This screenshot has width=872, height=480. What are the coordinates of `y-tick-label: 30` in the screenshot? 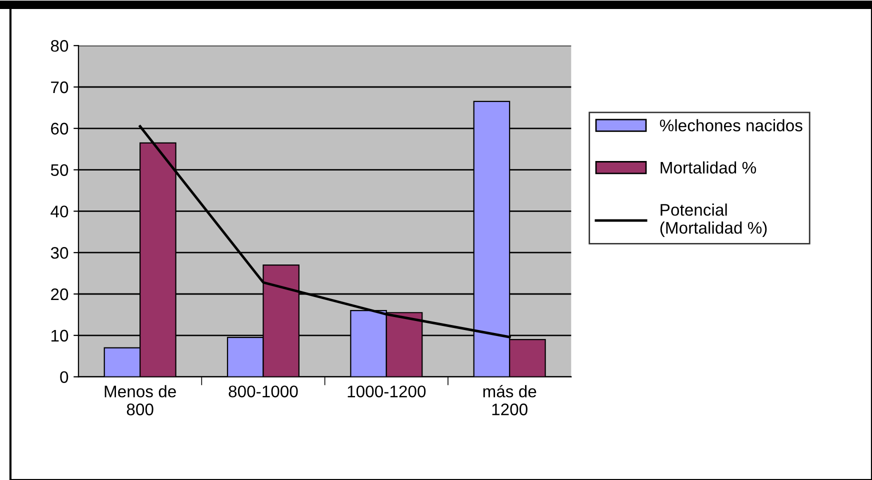 It's located at (59, 253).